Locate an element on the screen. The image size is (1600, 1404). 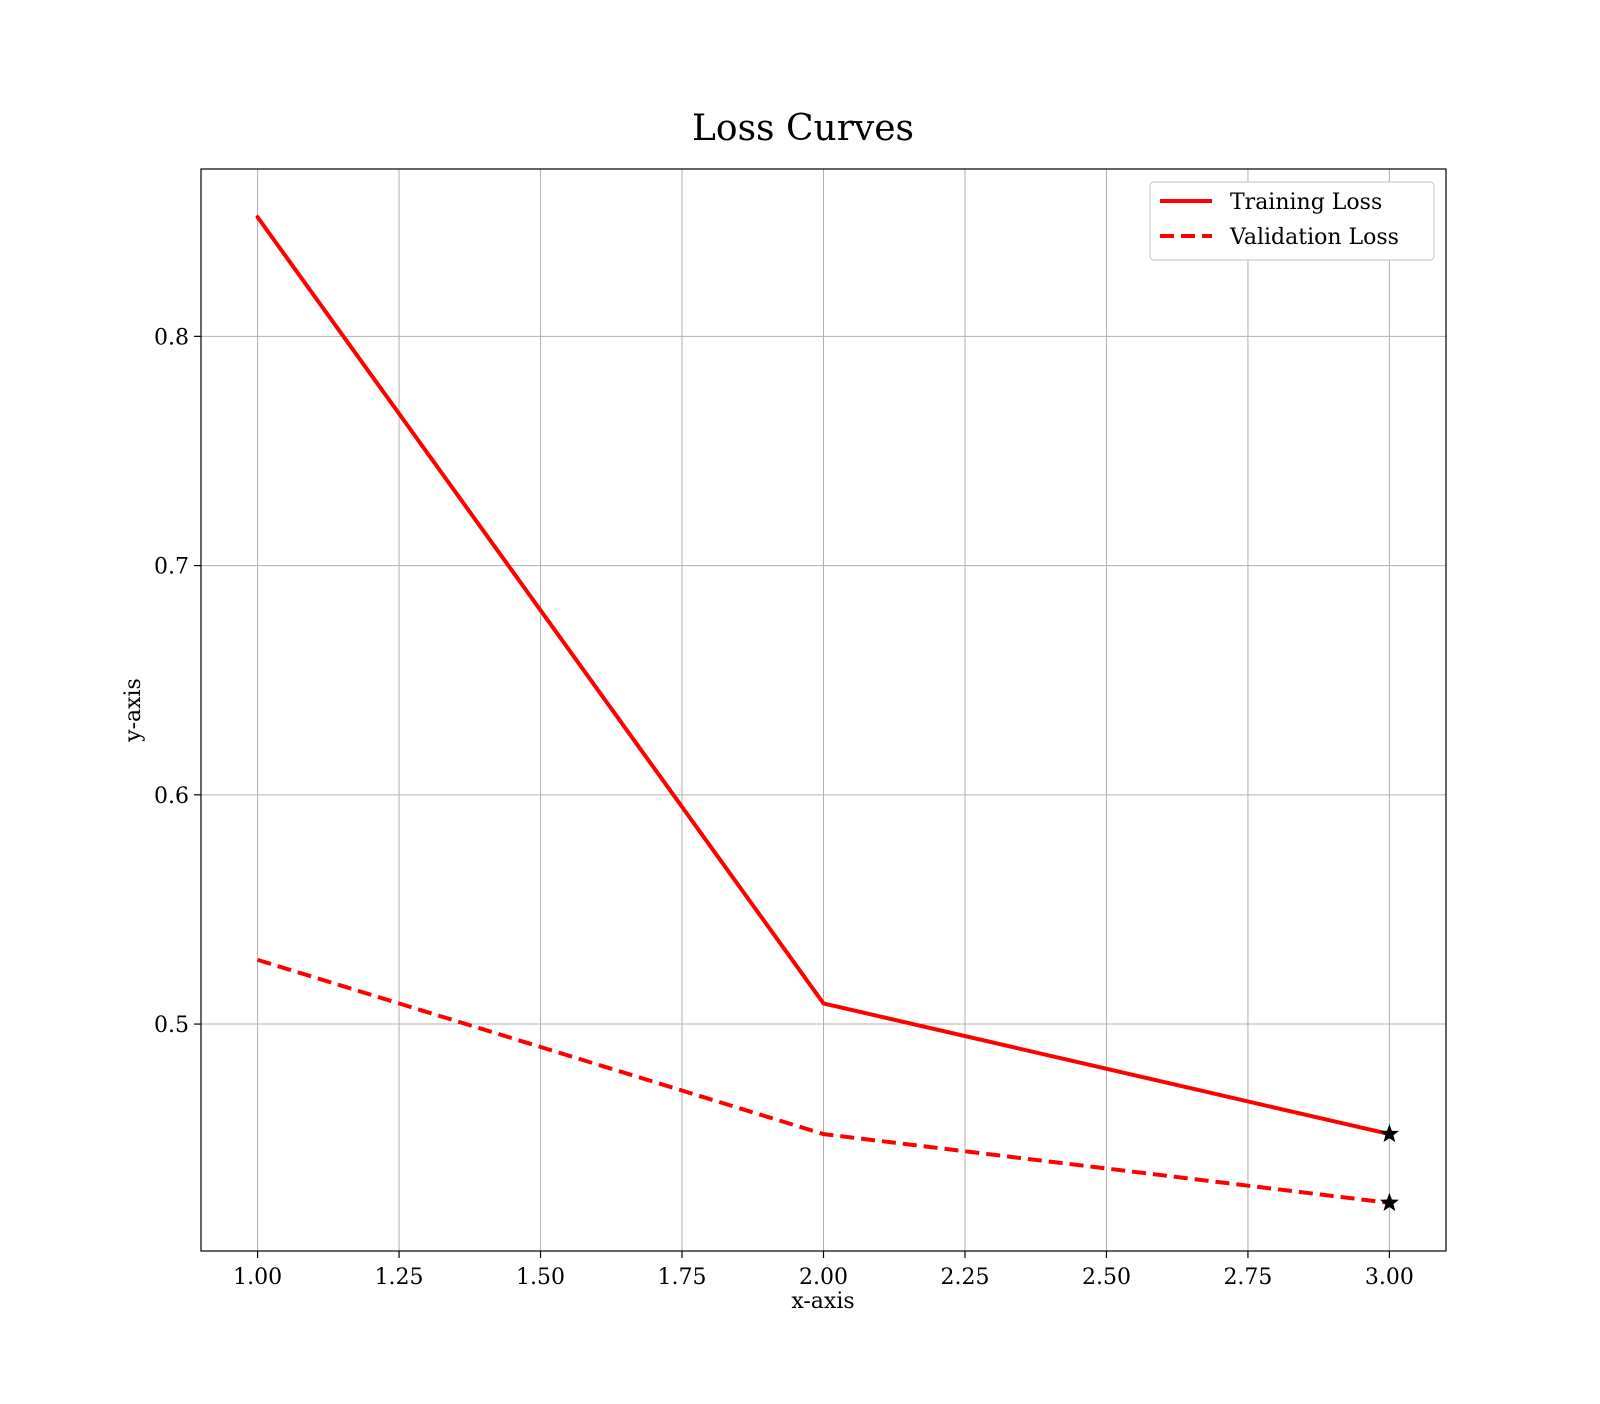
legend: Training Loss Validation Loss is located at coordinates (1292, 221).